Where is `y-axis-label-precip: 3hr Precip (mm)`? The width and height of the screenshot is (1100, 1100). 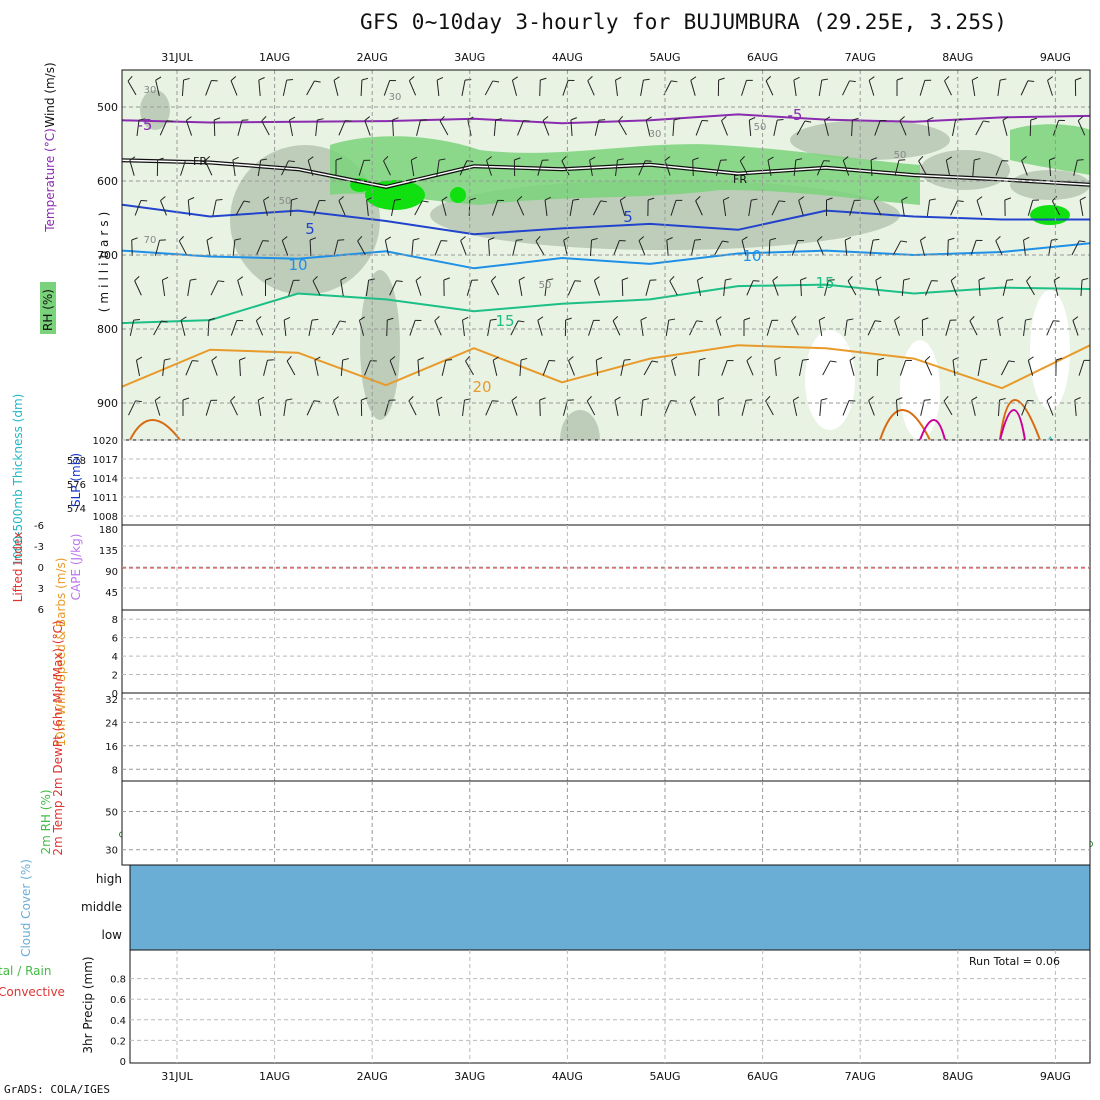 y-axis-label-precip: 3hr Precip (mm) is located at coordinates (88, 1004).